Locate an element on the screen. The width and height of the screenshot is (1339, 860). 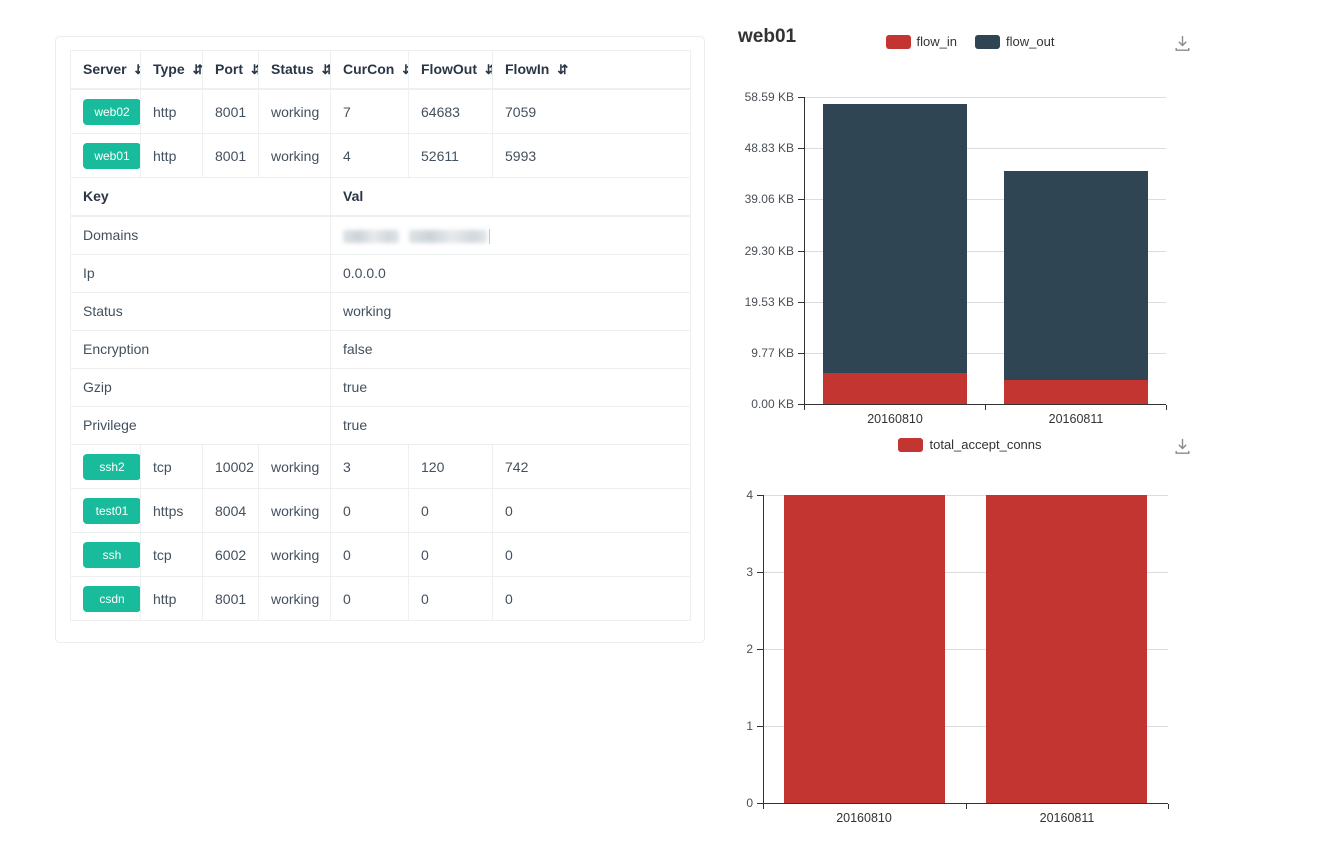
server-button: web02 is located at coordinates (111, 112).